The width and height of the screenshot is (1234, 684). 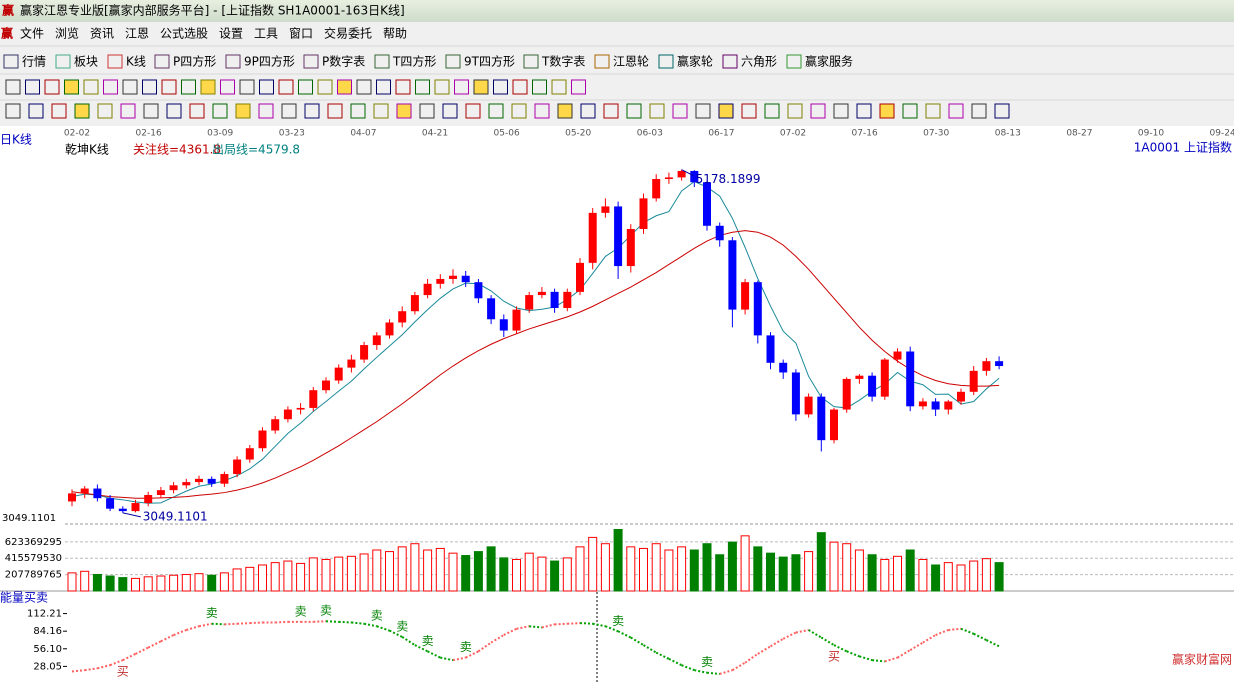 What do you see at coordinates (695, 61) in the screenshot?
I see `tool-button: 赢家轮` at bounding box center [695, 61].